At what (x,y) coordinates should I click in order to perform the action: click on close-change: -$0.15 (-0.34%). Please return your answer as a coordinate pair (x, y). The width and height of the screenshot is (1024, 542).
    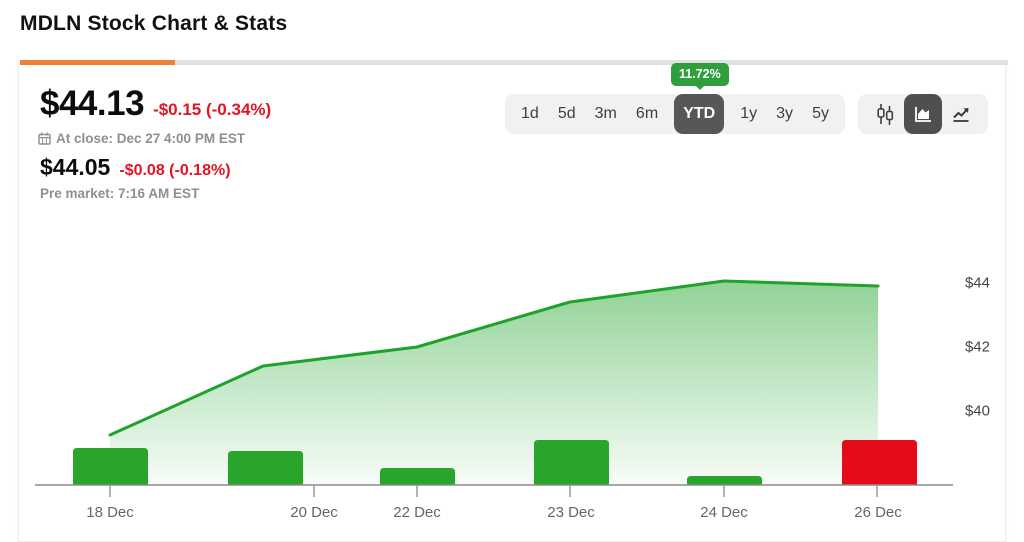
    Looking at the image, I should click on (212, 109).